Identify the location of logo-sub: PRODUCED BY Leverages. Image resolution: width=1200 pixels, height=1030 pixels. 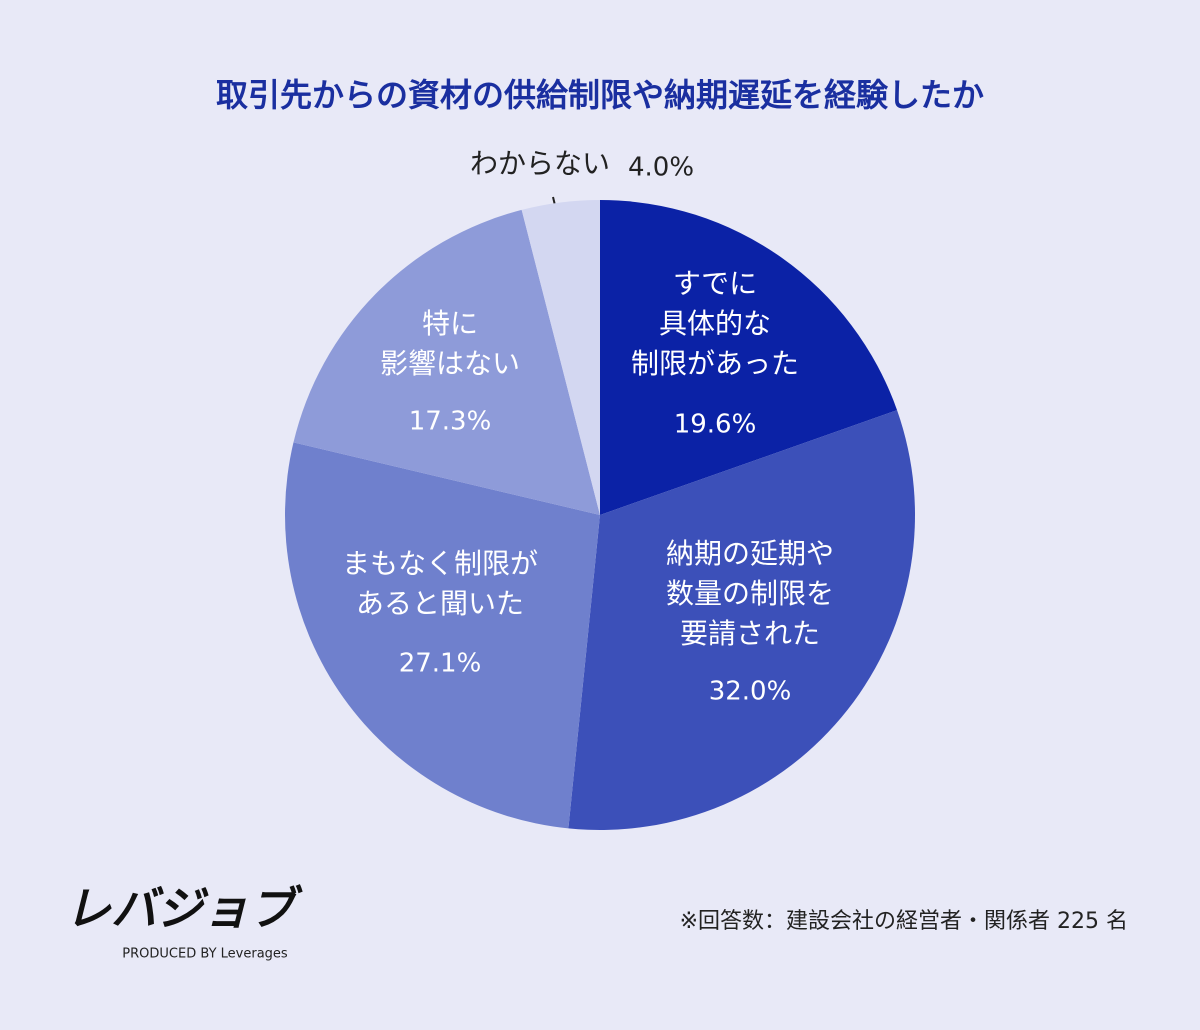
(205, 954).